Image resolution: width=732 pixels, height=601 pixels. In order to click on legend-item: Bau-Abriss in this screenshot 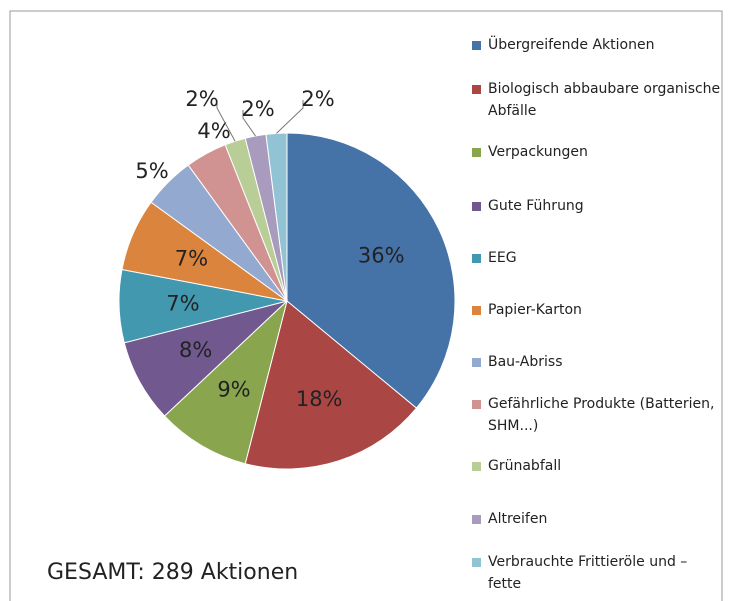, I will do `click(597, 362)`.